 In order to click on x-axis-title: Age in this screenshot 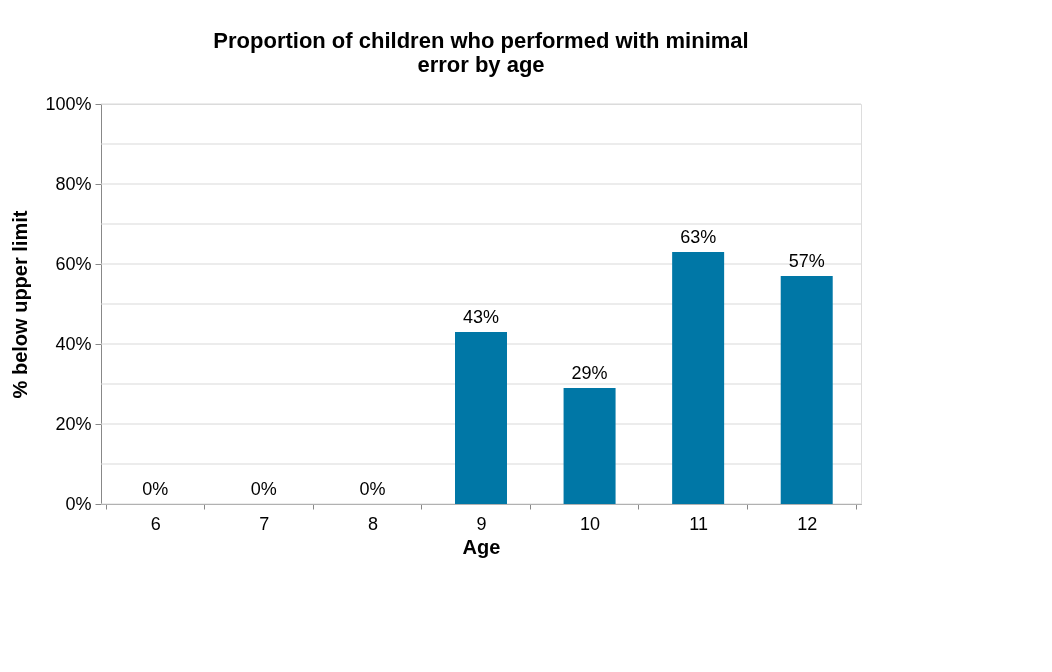, I will do `click(481, 546)`.